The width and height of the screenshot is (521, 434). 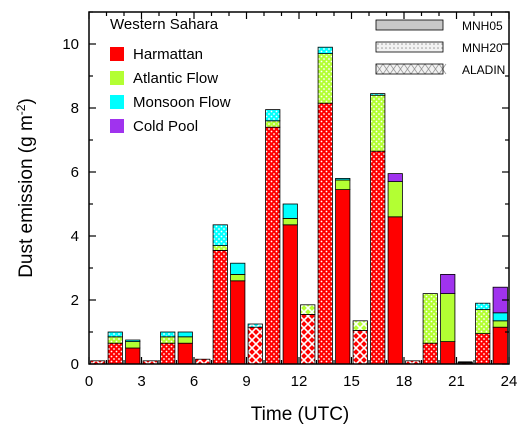 I want to click on x-axis-title: Time (UTC), so click(x=300, y=414).